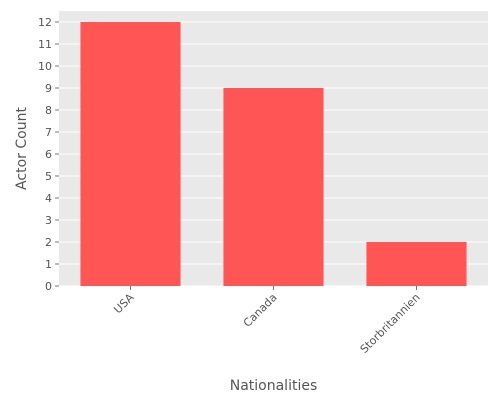 The width and height of the screenshot is (500, 400). Describe the element at coordinates (45, 22) in the screenshot. I see `y-tick-label: 12` at that location.